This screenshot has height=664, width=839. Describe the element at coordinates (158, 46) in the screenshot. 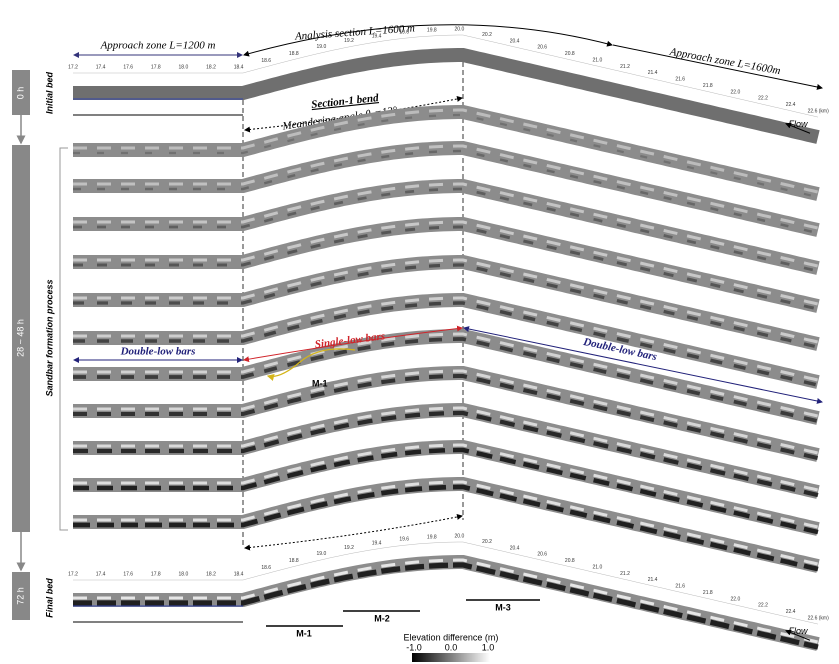

I see `zone-label: Approach zone L=1200 m` at that location.